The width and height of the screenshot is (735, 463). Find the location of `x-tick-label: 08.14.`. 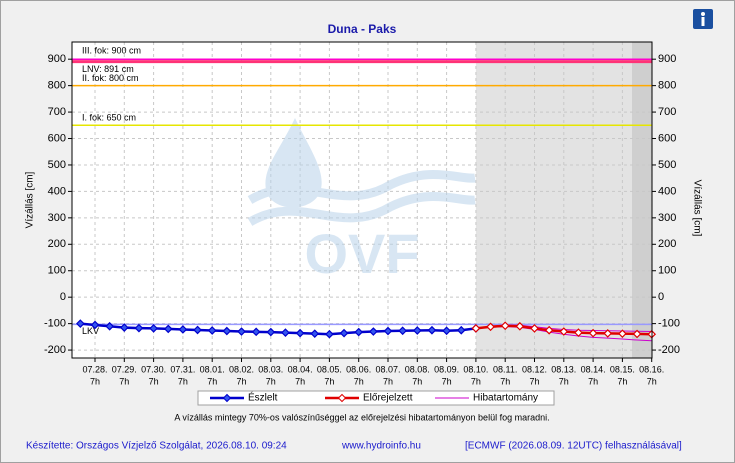

x-tick-label: 08.14. is located at coordinates (593, 369).